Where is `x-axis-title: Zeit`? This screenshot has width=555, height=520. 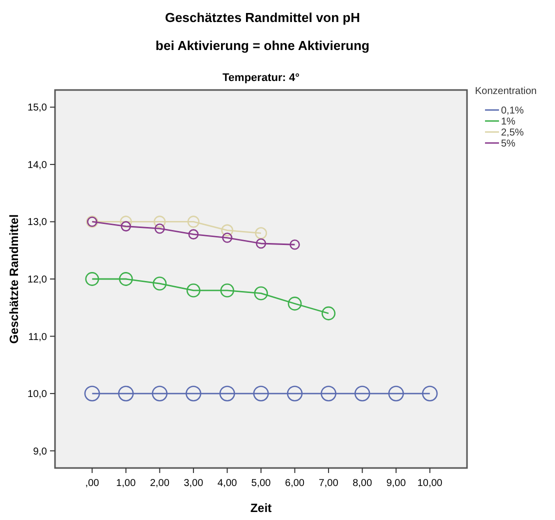
x-axis-title: Zeit is located at coordinates (261, 508).